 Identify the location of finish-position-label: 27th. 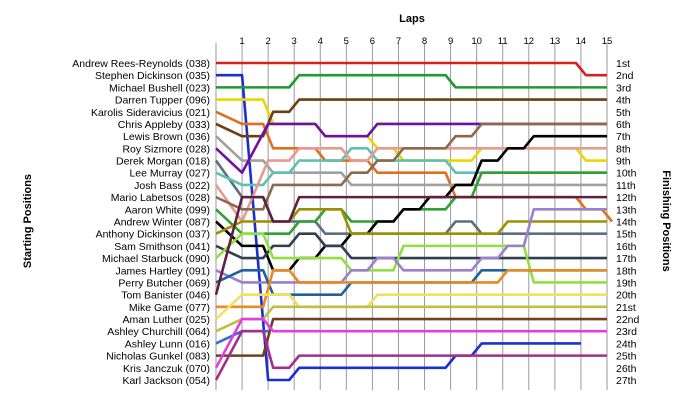
(626, 381).